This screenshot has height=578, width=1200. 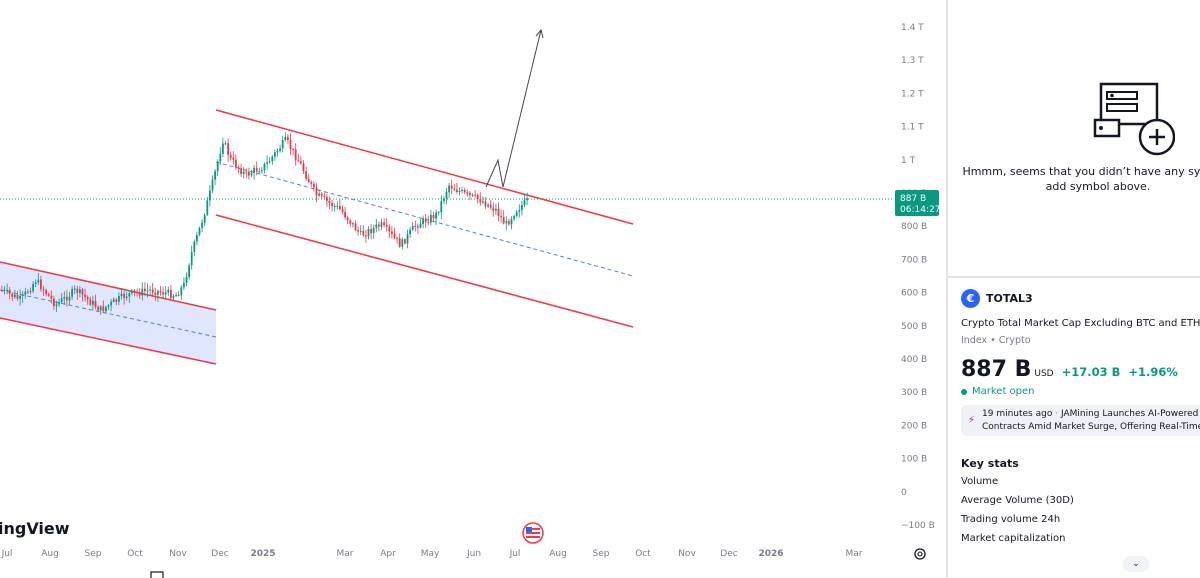 What do you see at coordinates (533, 533) in the screenshot?
I see `us-flag-icon` at bounding box center [533, 533].